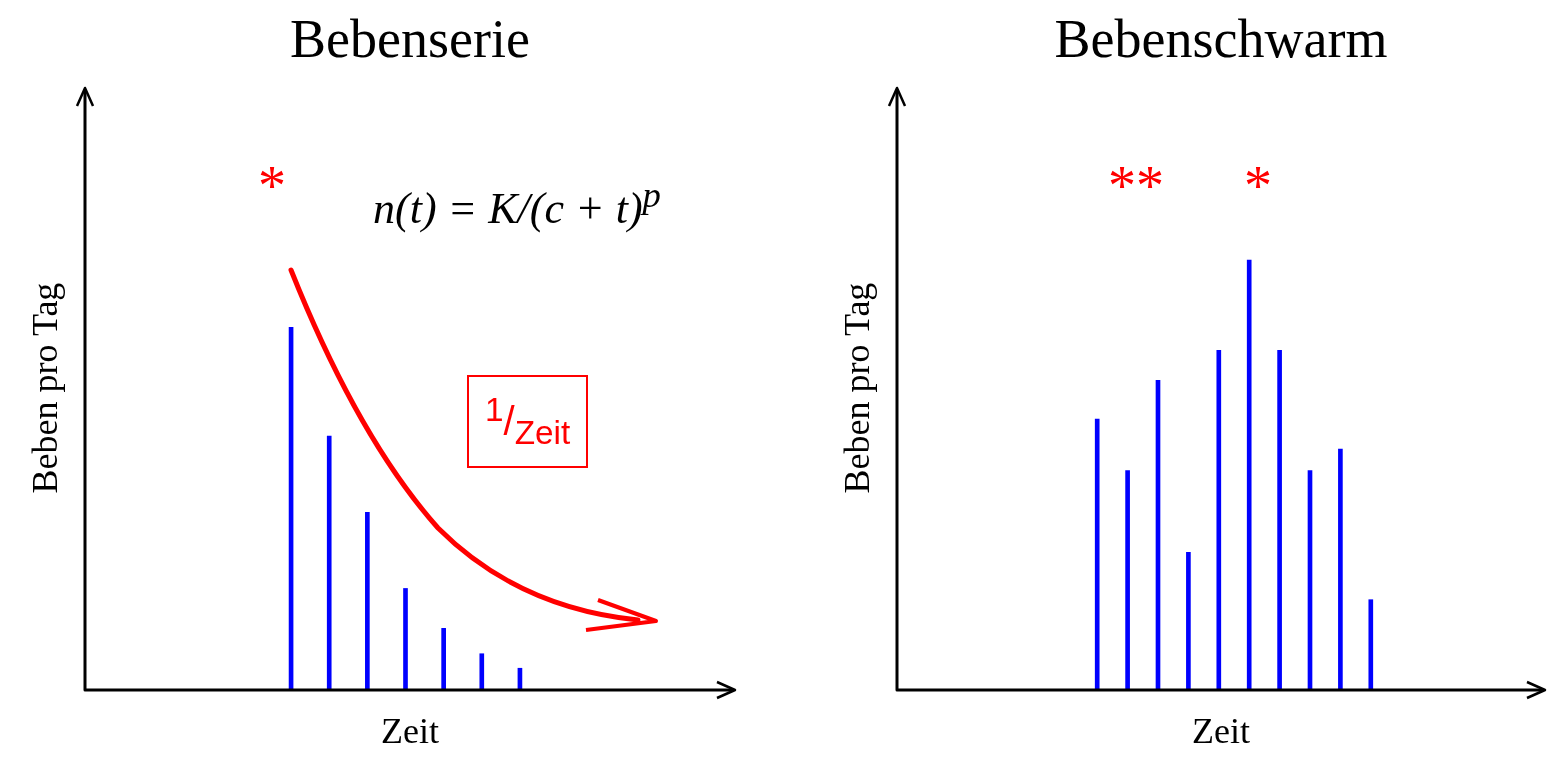  I want to click on chart-title: Bebenschwarm, so click(1221, 39).